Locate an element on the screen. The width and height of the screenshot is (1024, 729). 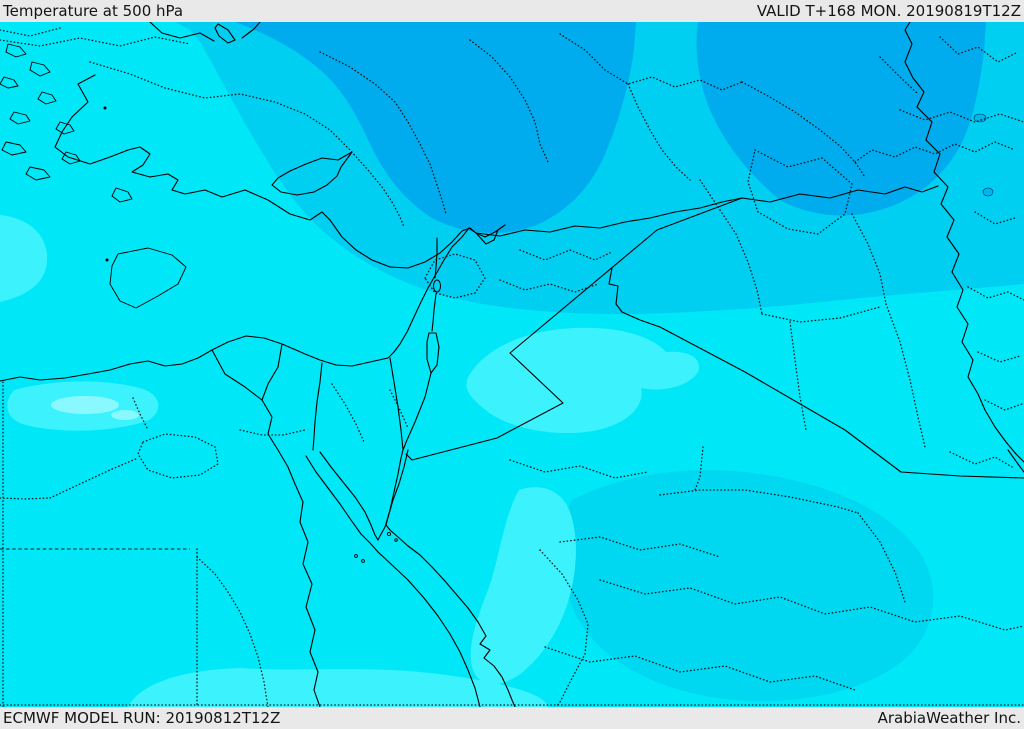
lakes is located at coordinates (983, 155).